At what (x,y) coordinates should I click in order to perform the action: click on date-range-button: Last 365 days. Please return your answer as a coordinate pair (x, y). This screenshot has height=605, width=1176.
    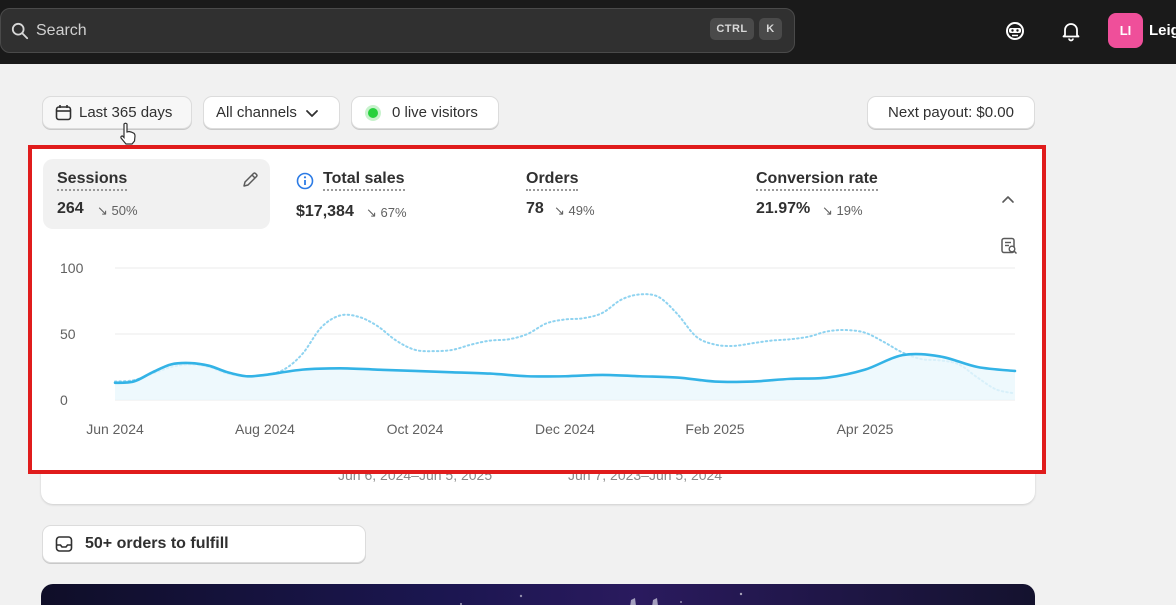
    Looking at the image, I should click on (117, 112).